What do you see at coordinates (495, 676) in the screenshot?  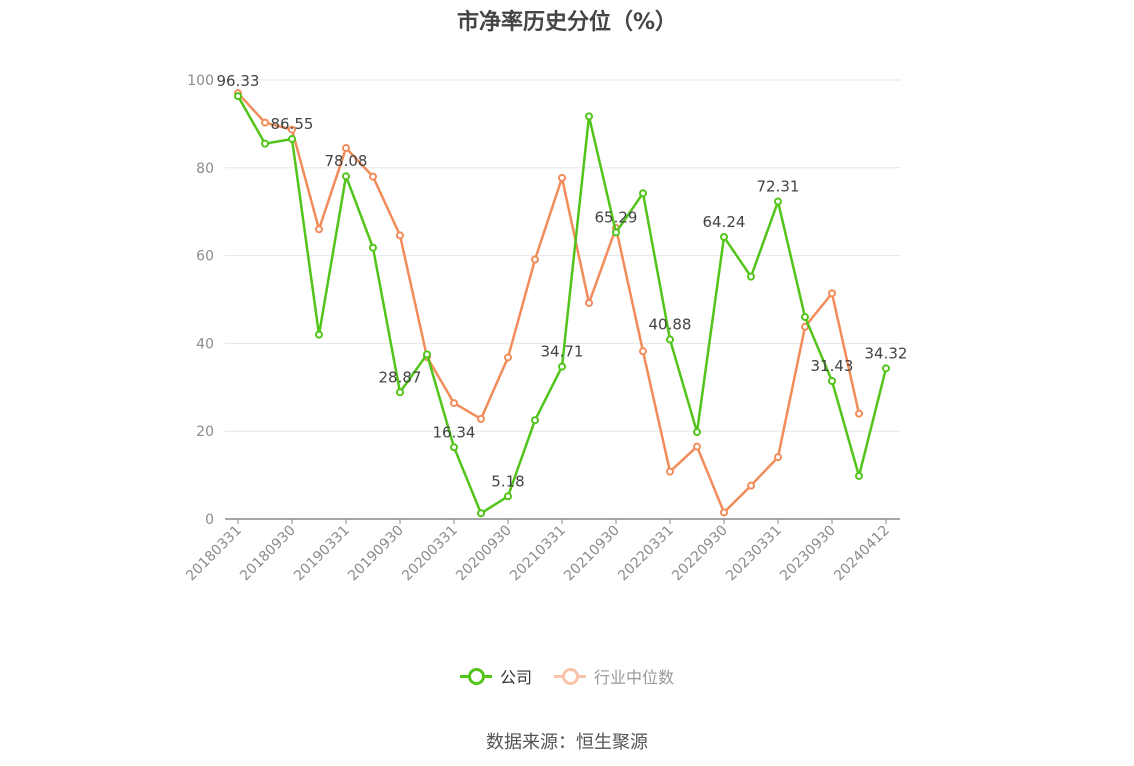 I see `legend-item-company: 公司` at bounding box center [495, 676].